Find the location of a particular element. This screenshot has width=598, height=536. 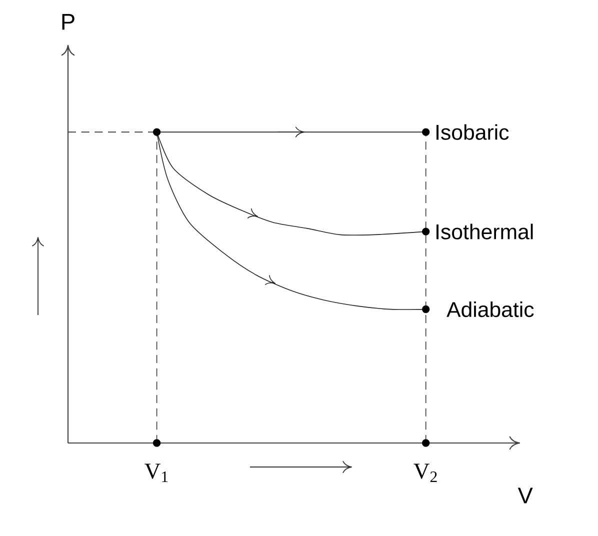

x-tick-label: V$_{1}$ is located at coordinates (156, 473).